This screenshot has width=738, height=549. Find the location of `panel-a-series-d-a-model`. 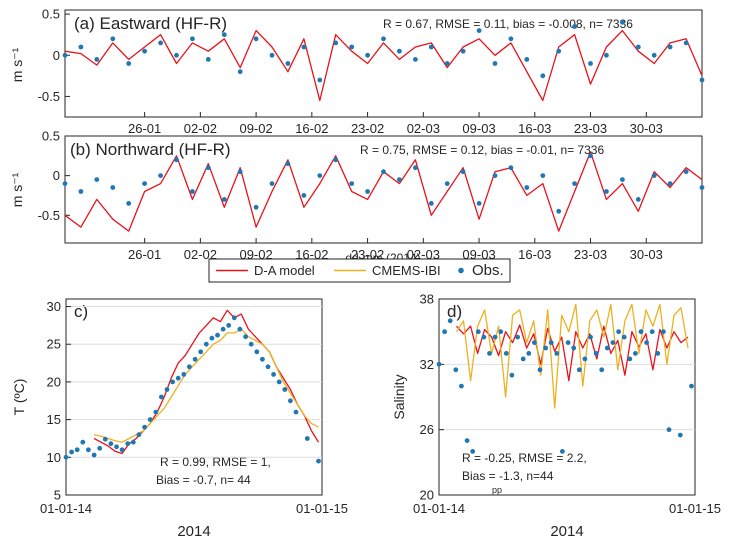

panel-a-series-d-a-model is located at coordinates (383, 65).